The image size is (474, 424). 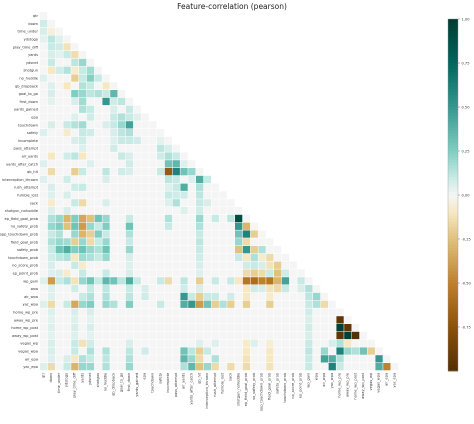 What do you see at coordinates (301, 385) in the screenshot?
I see `column-label: ep_point_prob` at bounding box center [301, 385].